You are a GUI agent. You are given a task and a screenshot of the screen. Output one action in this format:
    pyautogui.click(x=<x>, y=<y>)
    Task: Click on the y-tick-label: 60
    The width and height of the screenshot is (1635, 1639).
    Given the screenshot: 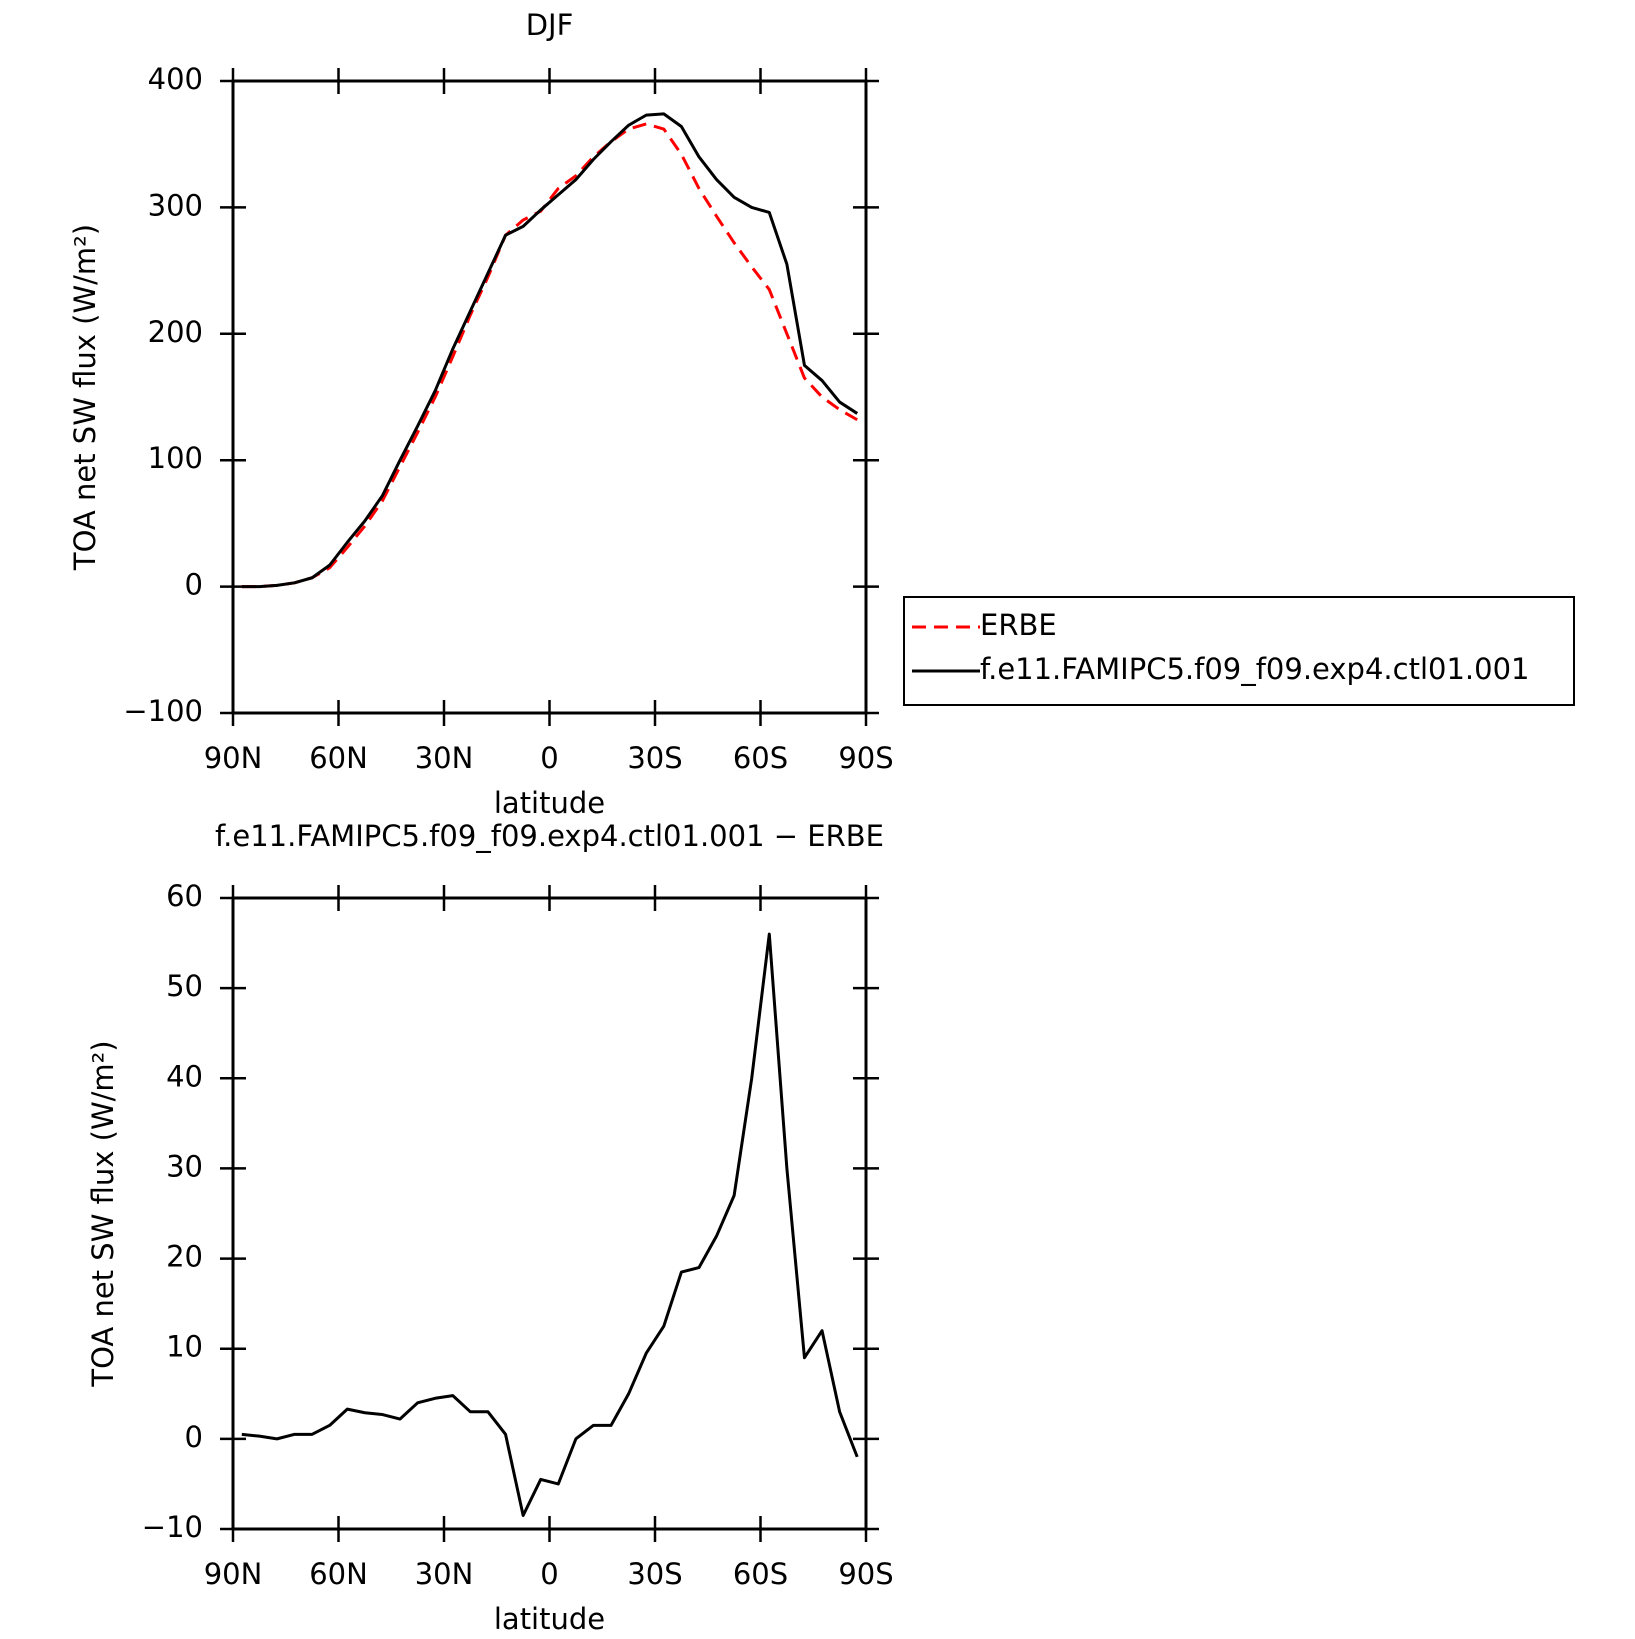 What is the action you would take?
    pyautogui.click(x=184, y=896)
    